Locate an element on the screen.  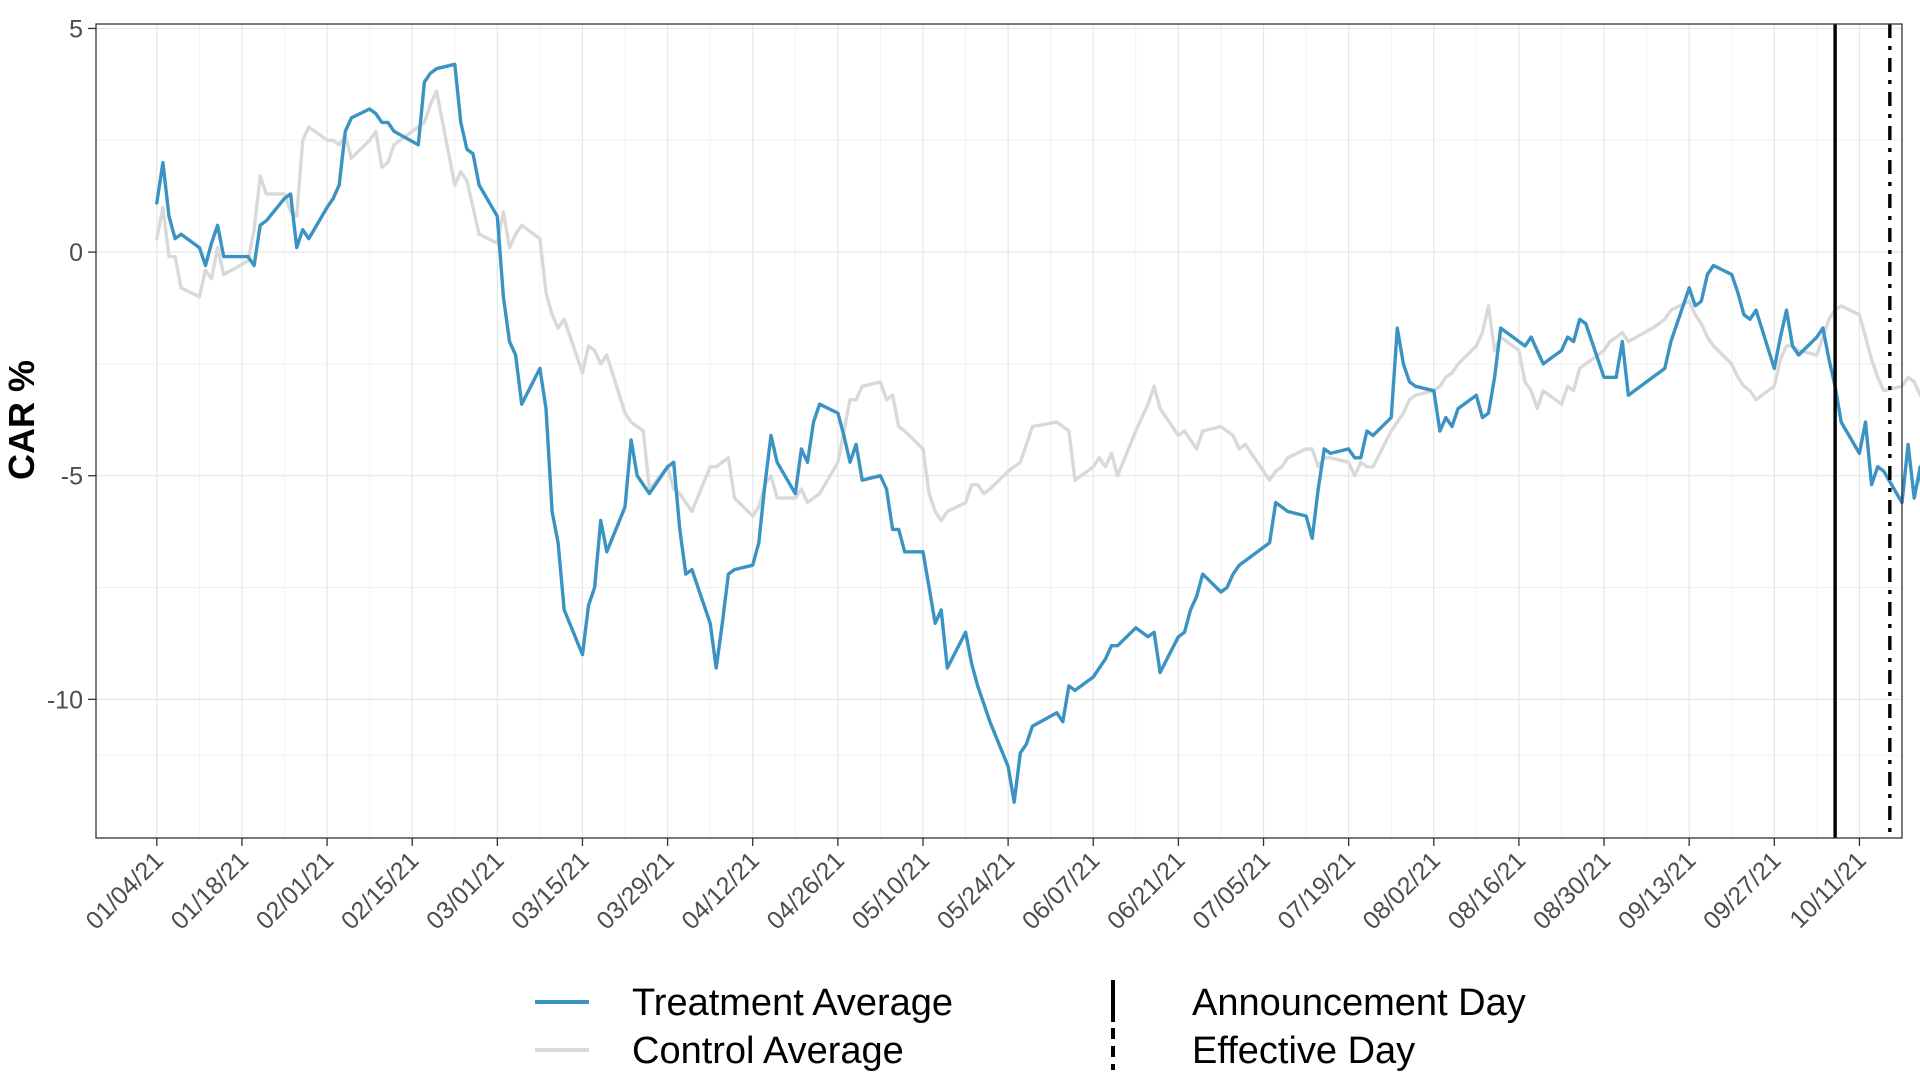
control-average-legend-label: Control Average is located at coordinates (768, 1051).